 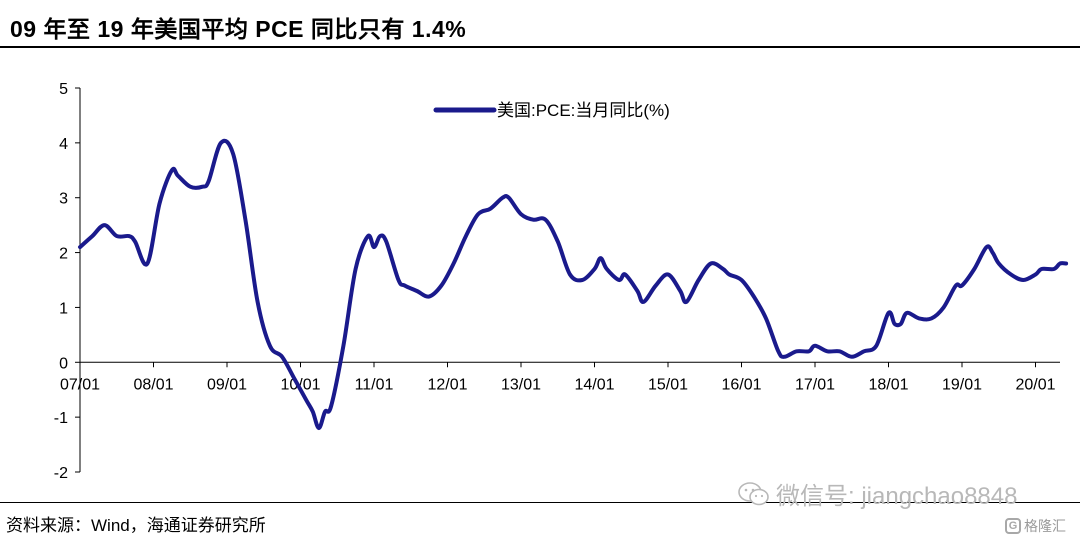 I want to click on x-tick-label: 12/01, so click(x=447, y=384).